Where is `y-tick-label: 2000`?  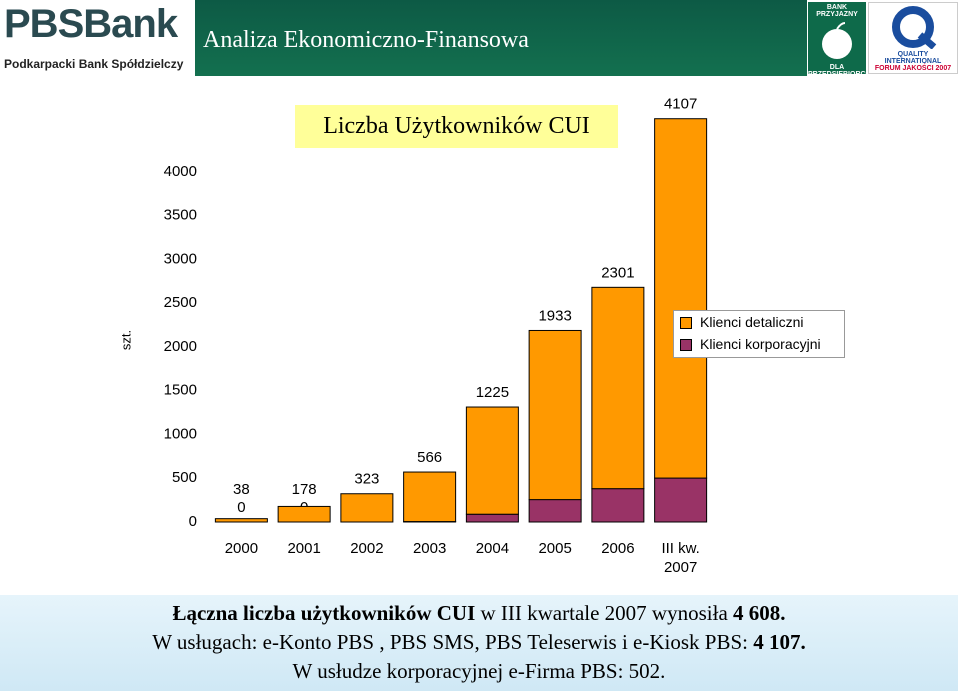
y-tick-label: 2000 is located at coordinates (180, 346).